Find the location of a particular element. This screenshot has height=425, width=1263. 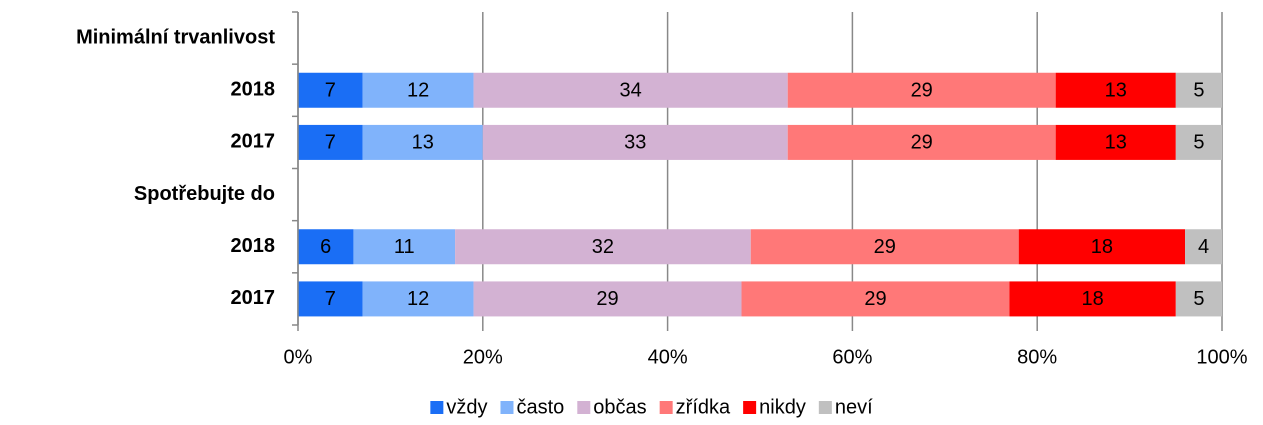

data-label: 6 is located at coordinates (325, 247).